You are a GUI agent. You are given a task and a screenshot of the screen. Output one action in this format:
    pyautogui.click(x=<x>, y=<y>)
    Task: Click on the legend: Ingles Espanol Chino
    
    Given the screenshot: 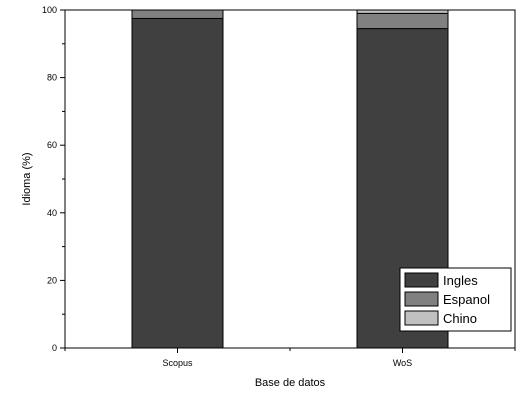 What is the action you would take?
    pyautogui.click(x=455, y=299)
    